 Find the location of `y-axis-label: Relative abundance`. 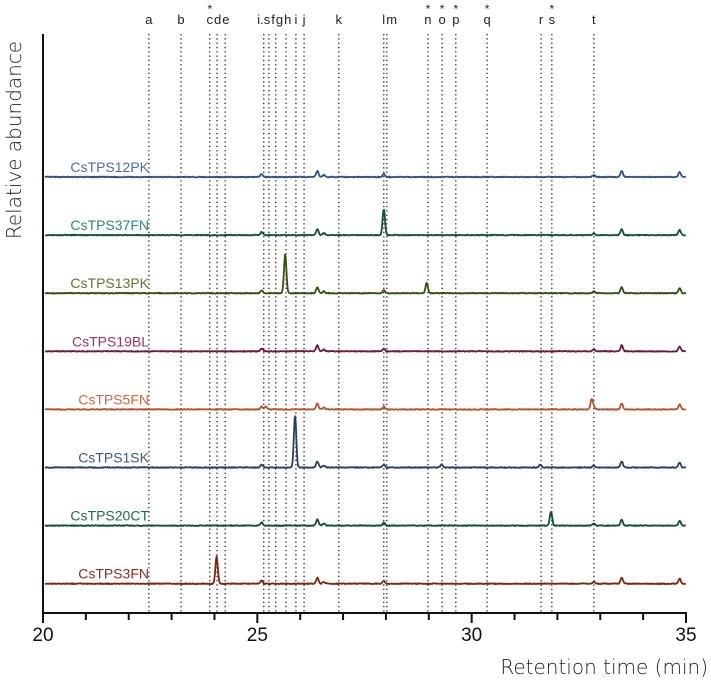

y-axis-label: Relative abundance is located at coordinates (14, 140).